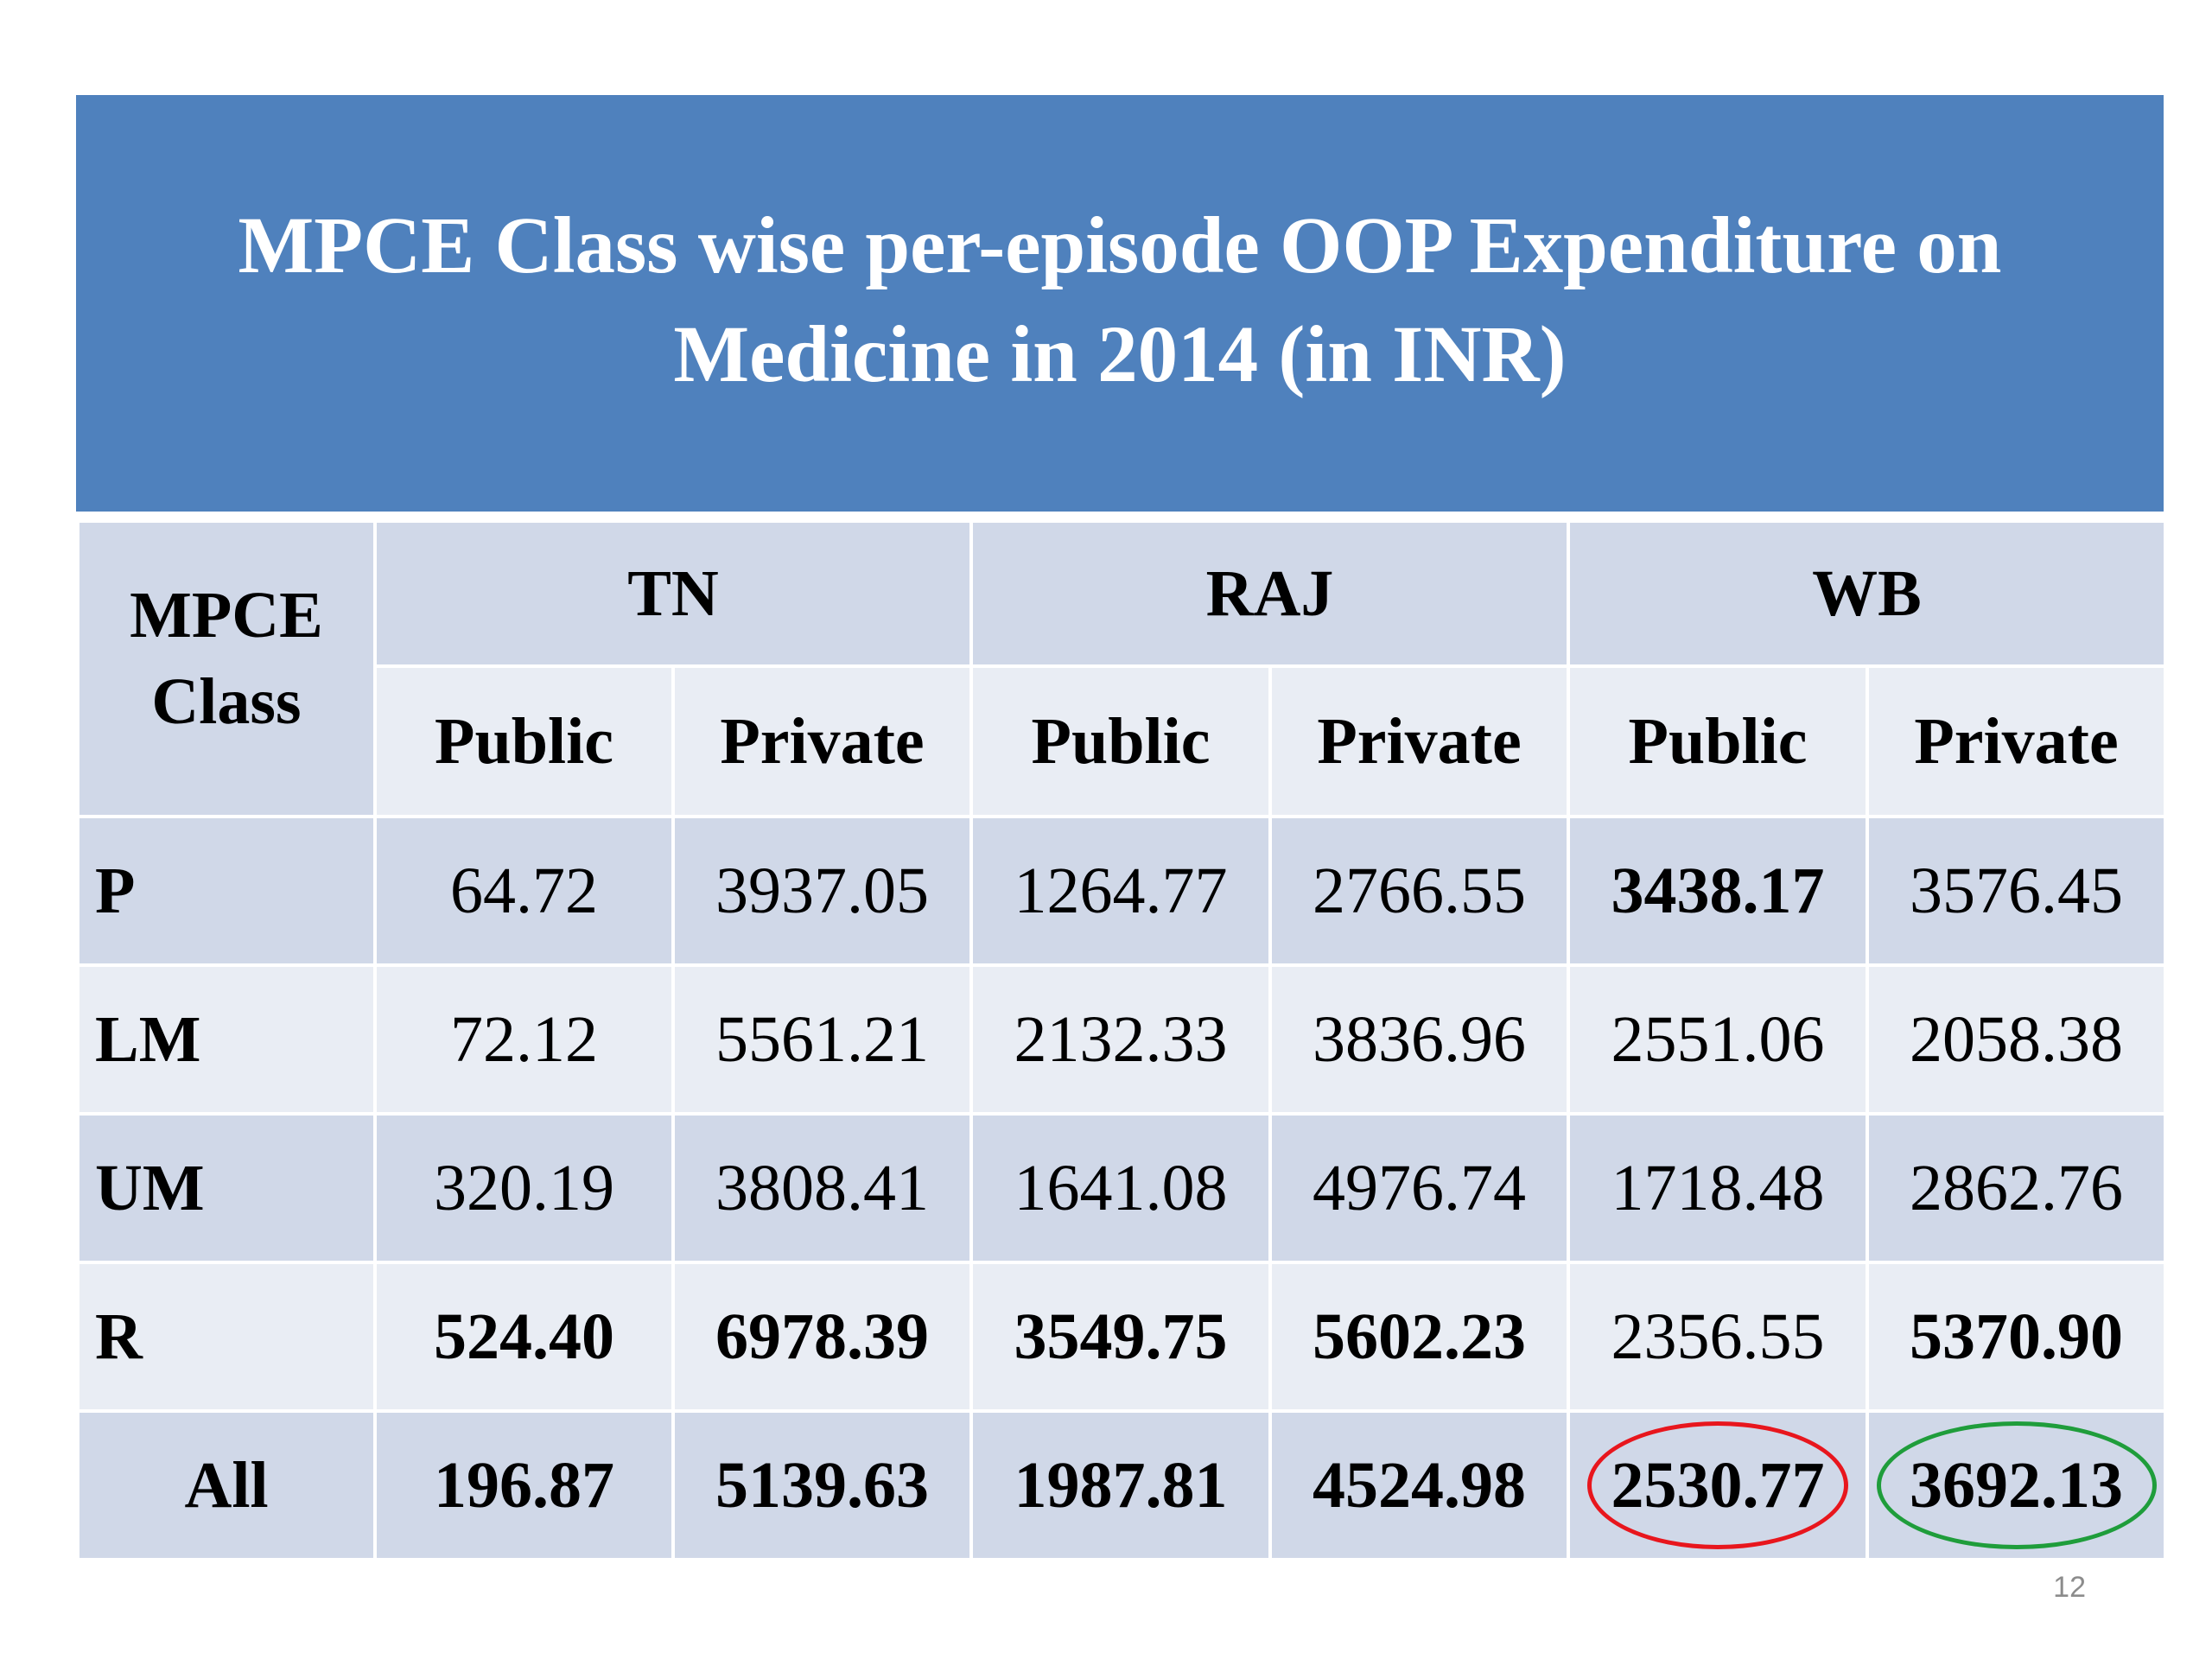  I want to click on cell-um-raj-private: 4976.74, so click(1419, 1188).